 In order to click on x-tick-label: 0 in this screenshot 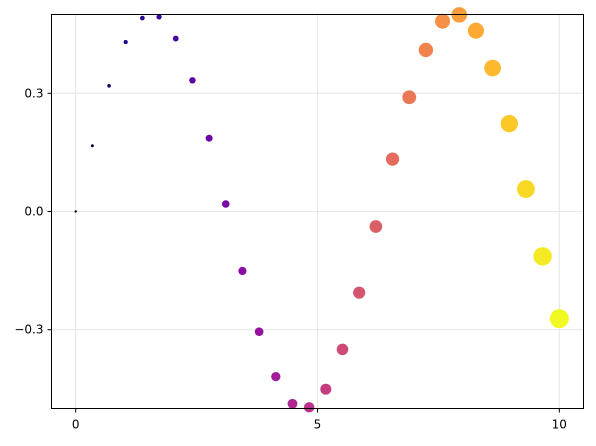, I will do `click(76, 425)`.